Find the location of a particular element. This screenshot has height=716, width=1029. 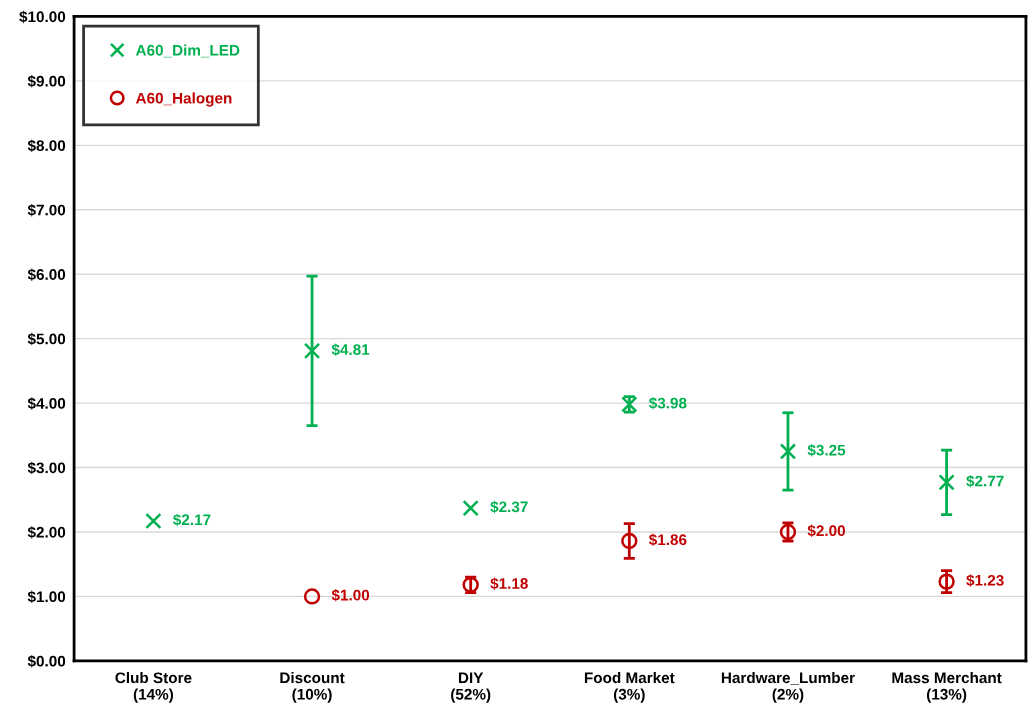

data-label: $1.86 is located at coordinates (667, 540).